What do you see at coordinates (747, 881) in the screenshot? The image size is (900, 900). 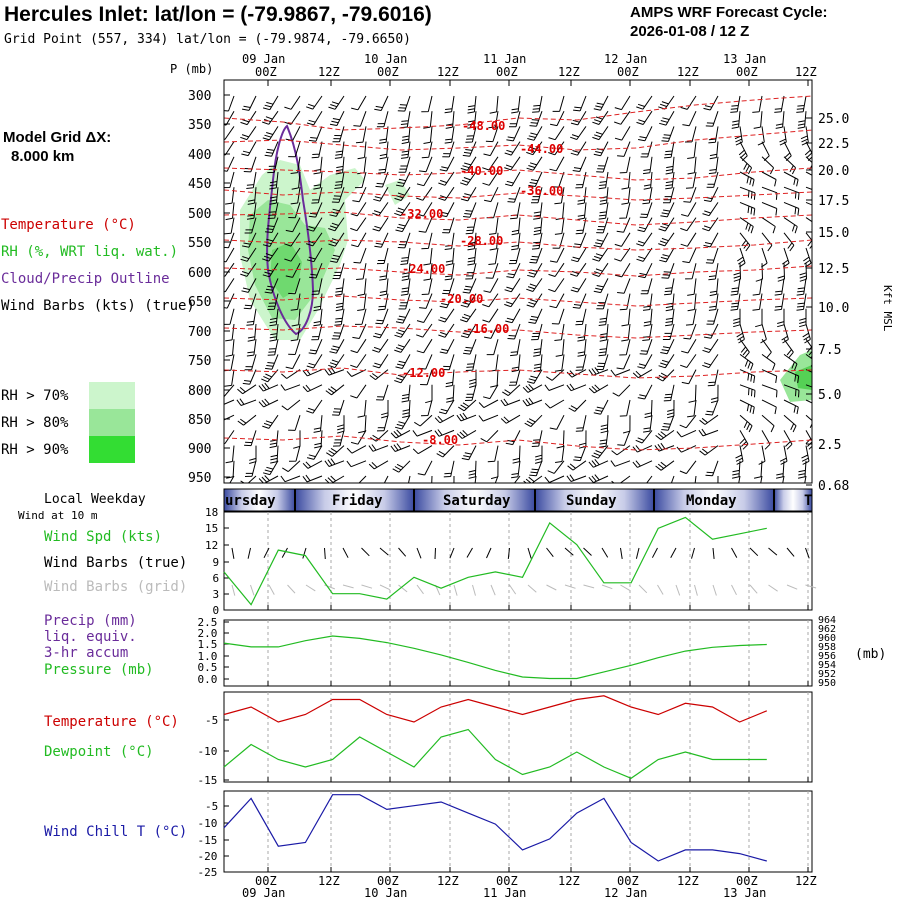 I see `bottom-time-tick-label: 00Z` at bounding box center [747, 881].